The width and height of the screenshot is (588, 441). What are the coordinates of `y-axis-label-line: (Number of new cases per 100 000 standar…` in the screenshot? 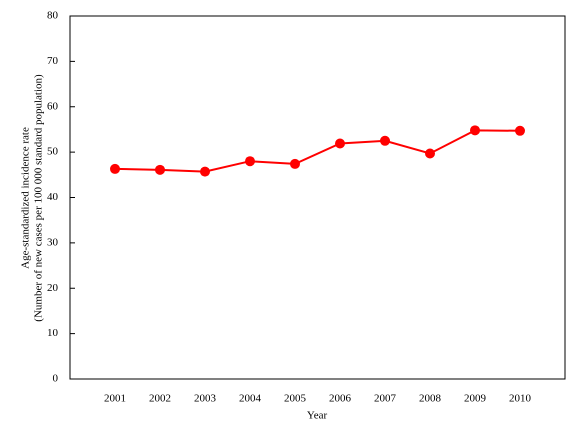 It's located at (39, 198).